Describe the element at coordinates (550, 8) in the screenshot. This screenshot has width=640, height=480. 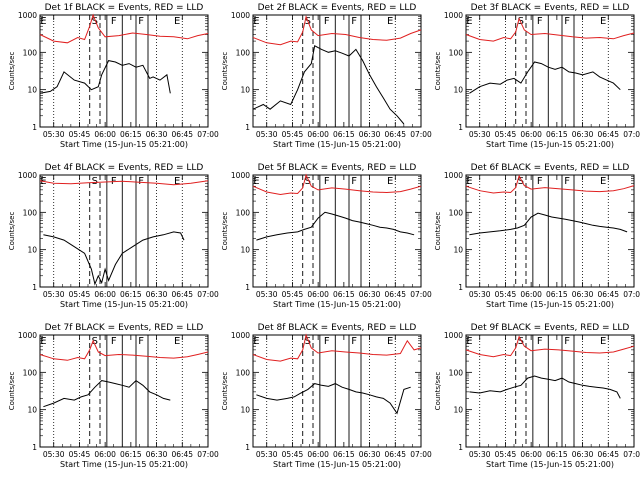
I see `panel-title: Det 3f BLACK = Events, RED = LLD` at that location.